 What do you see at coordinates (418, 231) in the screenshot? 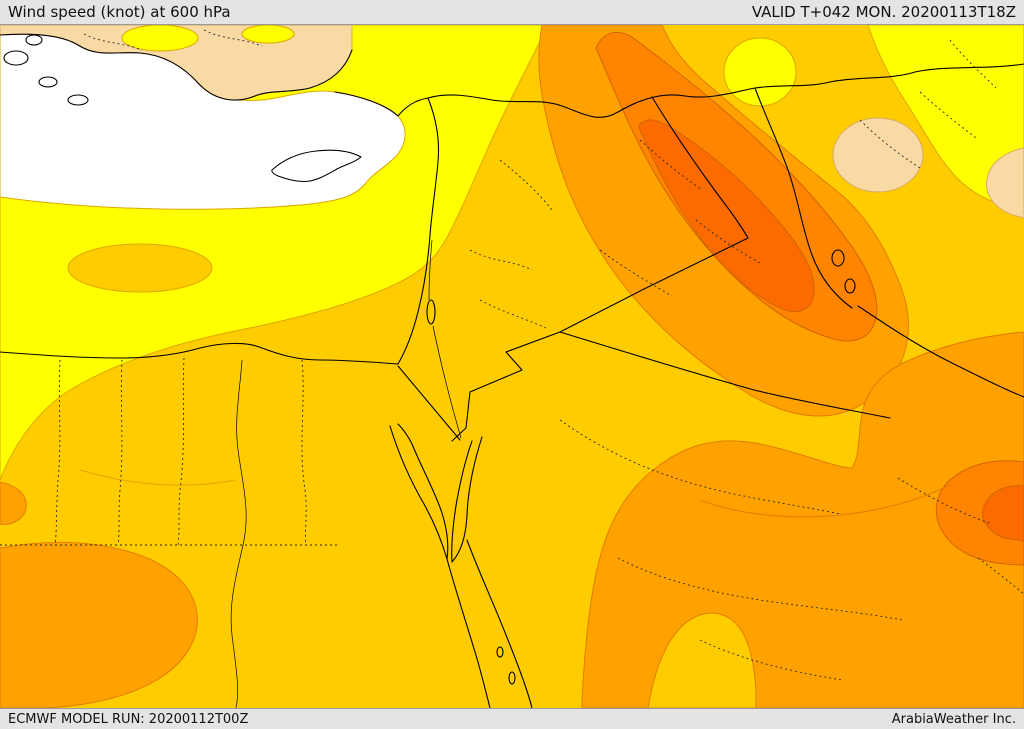
I see `levant-coastline` at bounding box center [418, 231].